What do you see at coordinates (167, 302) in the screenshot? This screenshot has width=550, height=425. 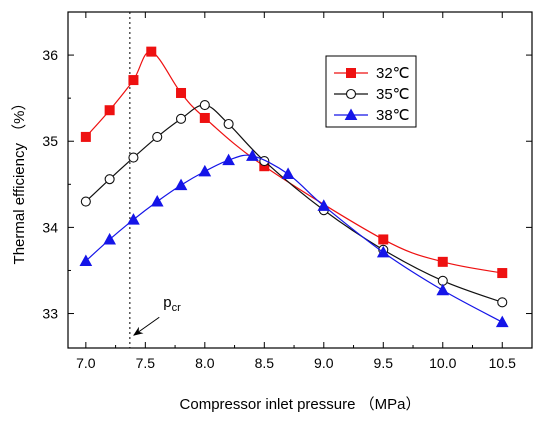 I see `critical-pressure-symbol: p` at bounding box center [167, 302].